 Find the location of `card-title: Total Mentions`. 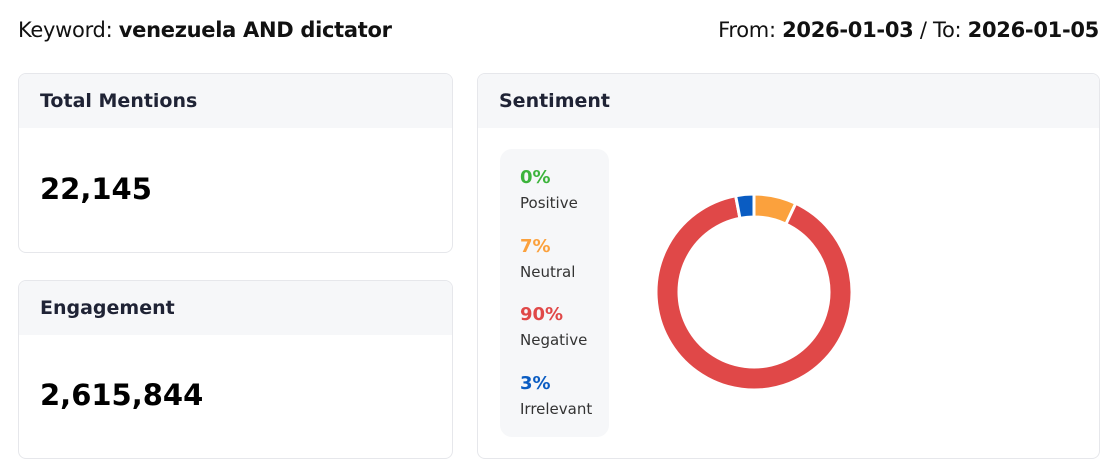

card-title: Total Mentions is located at coordinates (235, 101).